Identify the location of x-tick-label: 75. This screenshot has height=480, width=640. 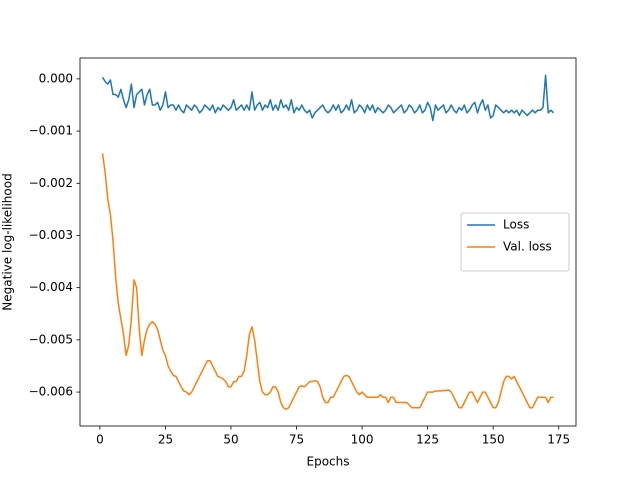
(296, 440).